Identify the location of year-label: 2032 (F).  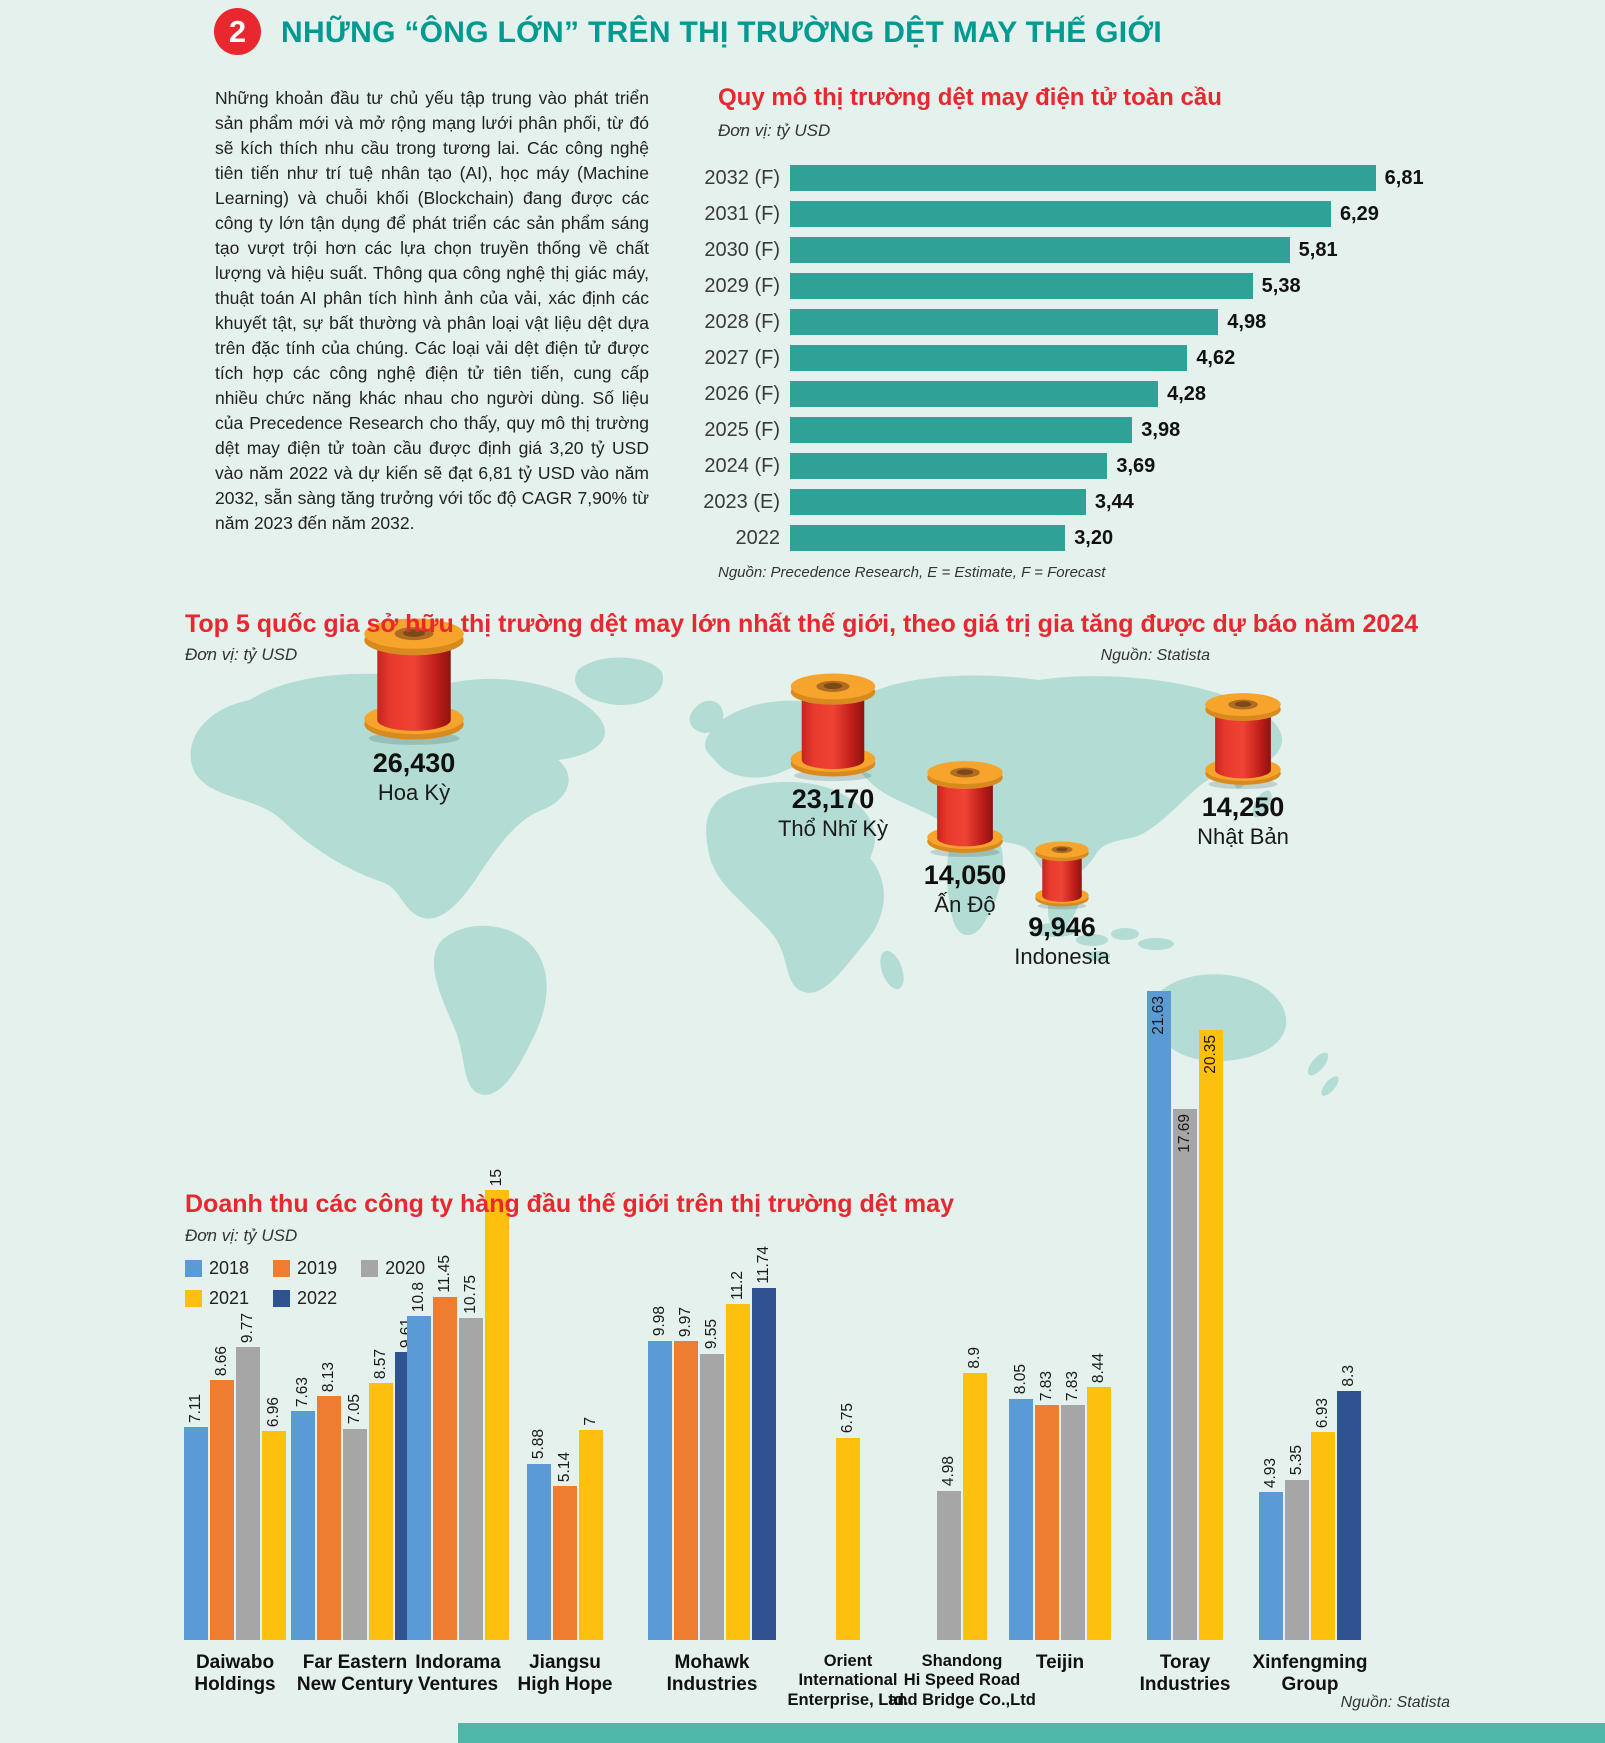
(742, 177).